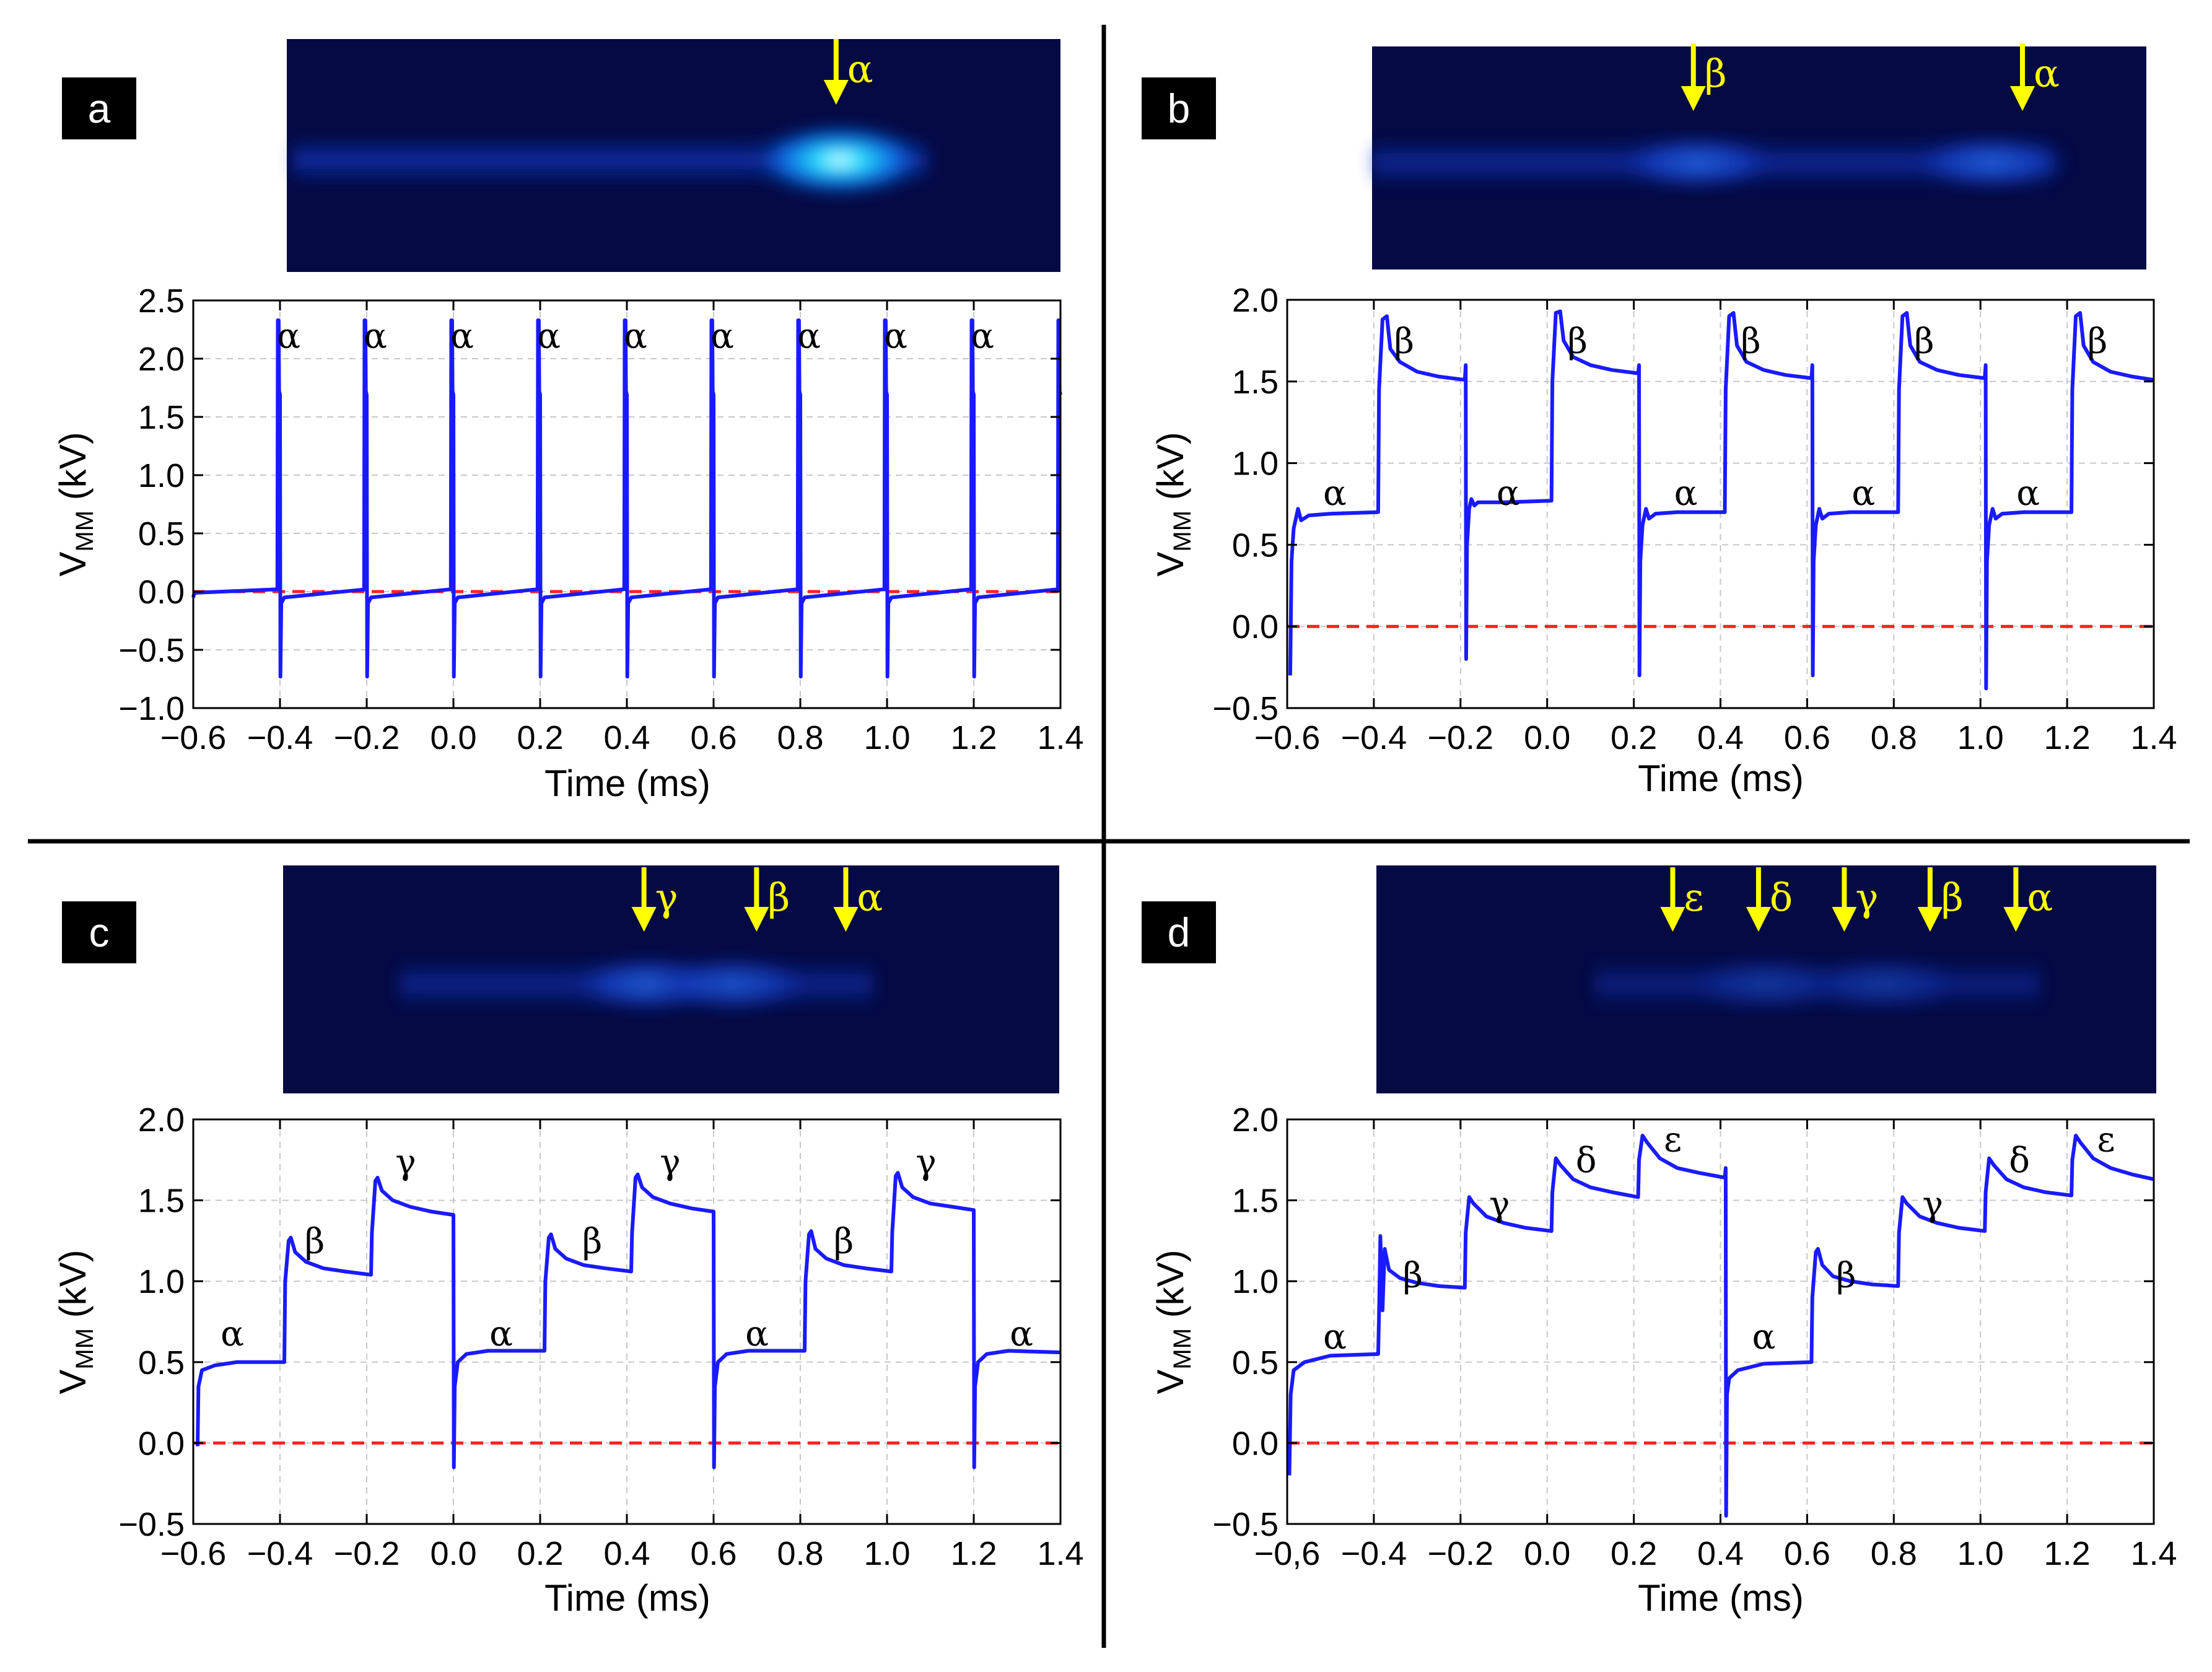 The height and width of the screenshot is (1672, 2212). Describe the element at coordinates (1721, 1322) in the screenshot. I see `grid-d` at that location.